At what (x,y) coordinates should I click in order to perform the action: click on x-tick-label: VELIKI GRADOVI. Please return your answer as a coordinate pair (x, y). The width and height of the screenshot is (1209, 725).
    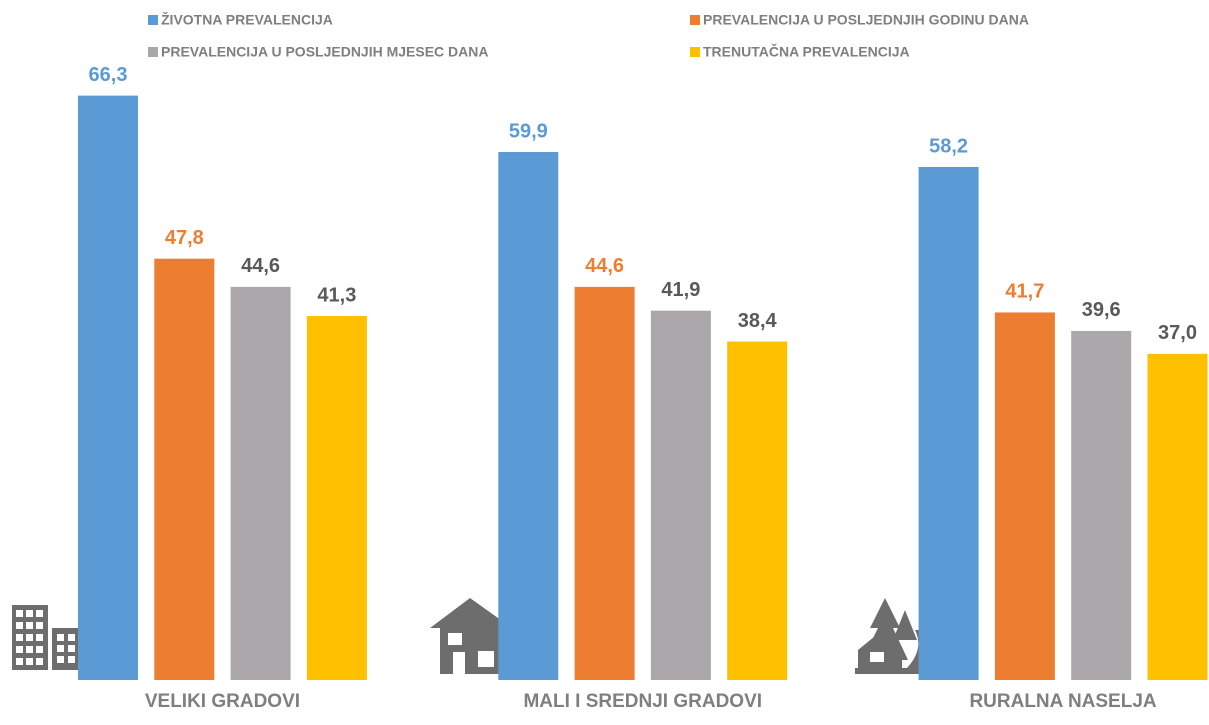
    Looking at the image, I should click on (222, 701).